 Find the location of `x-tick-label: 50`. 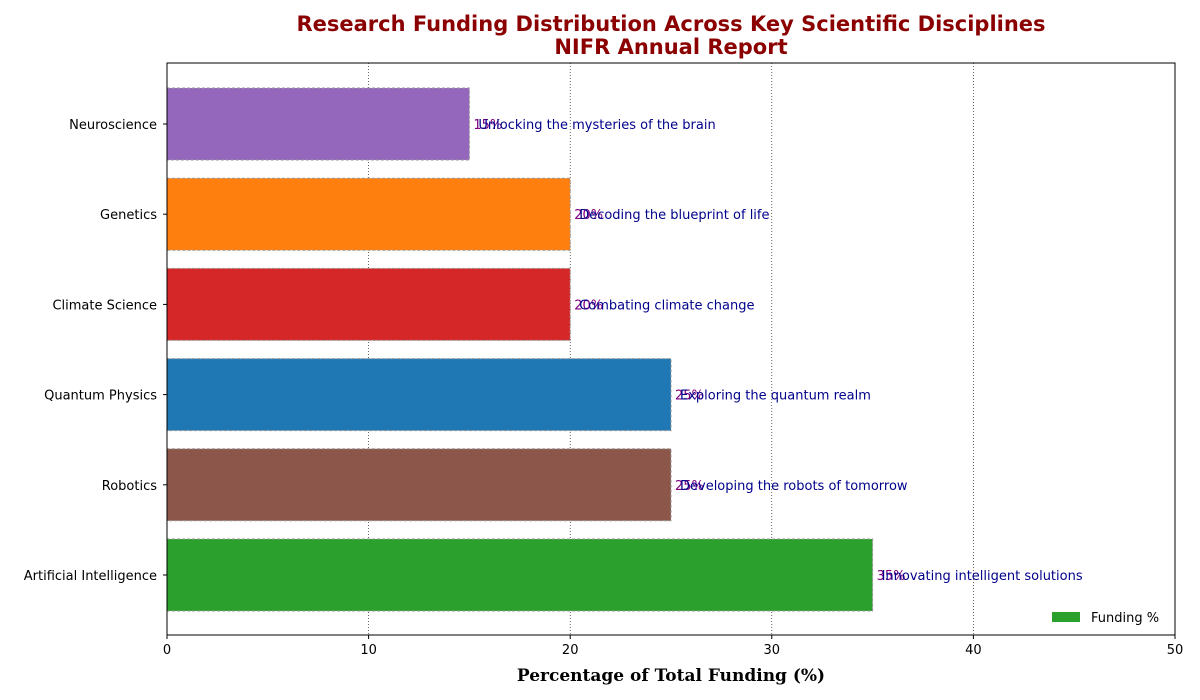

x-tick-label: 50 is located at coordinates (1175, 650).